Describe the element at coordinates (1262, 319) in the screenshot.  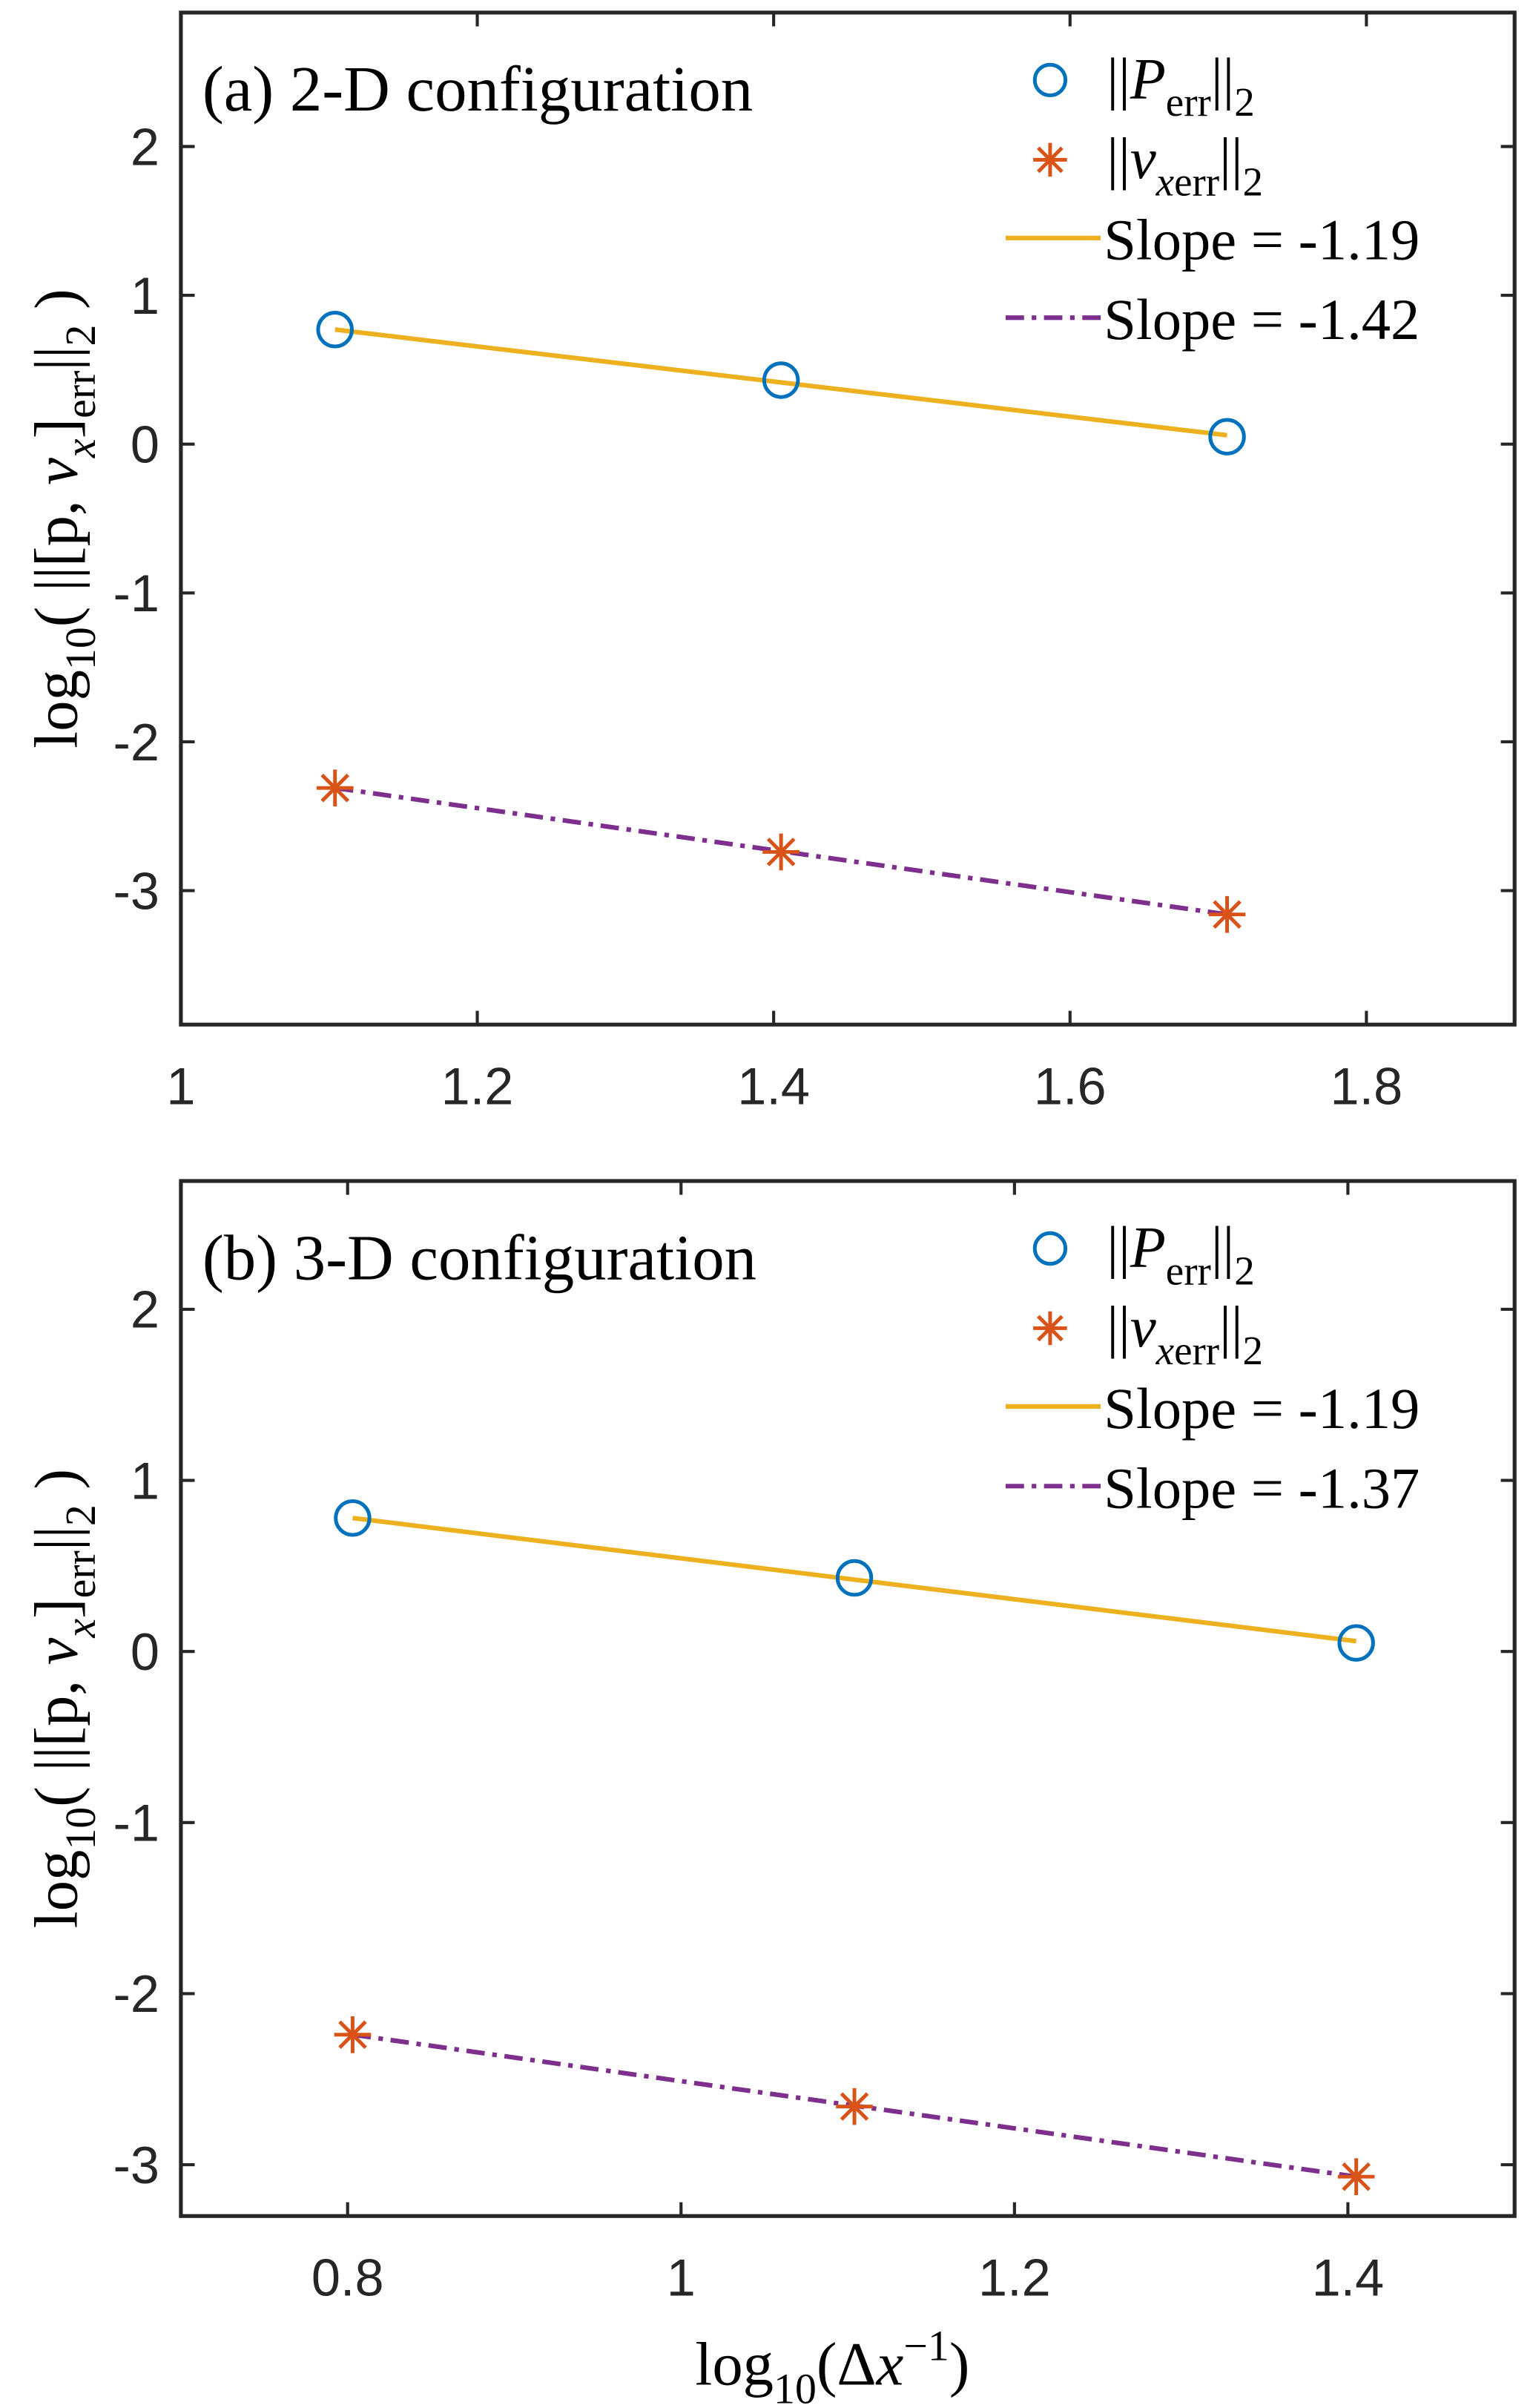
I see `legend-label: Slope = -1.42` at that location.